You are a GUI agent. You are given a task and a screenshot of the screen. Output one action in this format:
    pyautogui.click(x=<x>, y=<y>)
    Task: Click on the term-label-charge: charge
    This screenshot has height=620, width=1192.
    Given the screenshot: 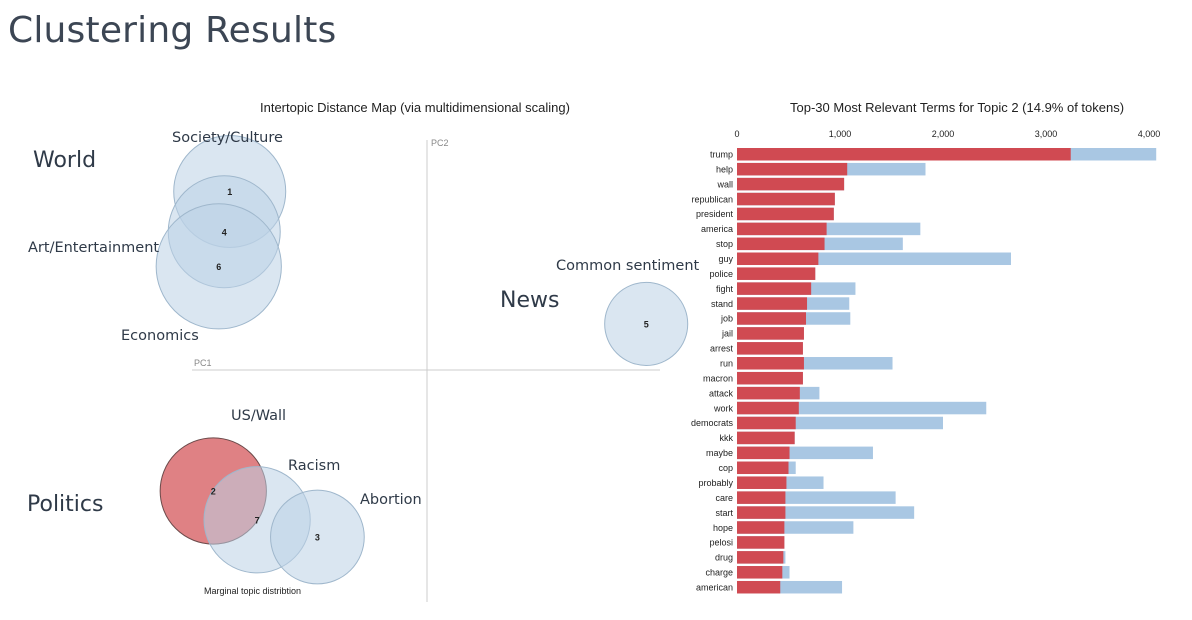 What is the action you would take?
    pyautogui.click(x=719, y=573)
    